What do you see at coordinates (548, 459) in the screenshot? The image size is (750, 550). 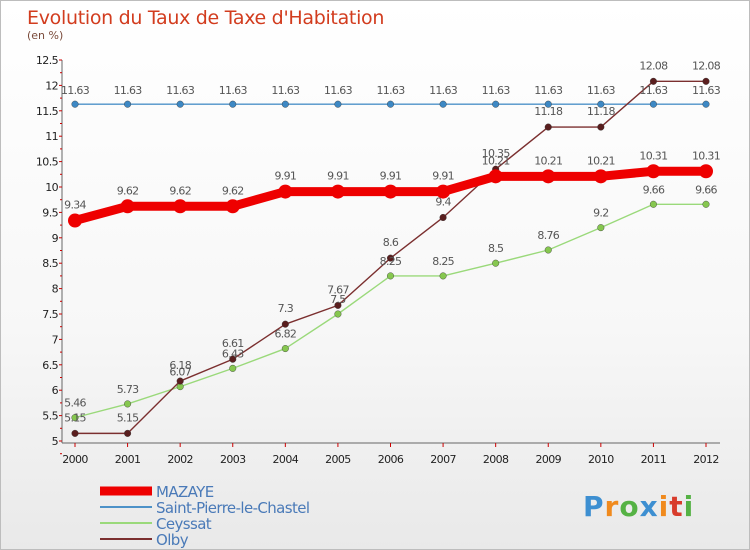 I see `x-tick-label: 2009` at bounding box center [548, 459].